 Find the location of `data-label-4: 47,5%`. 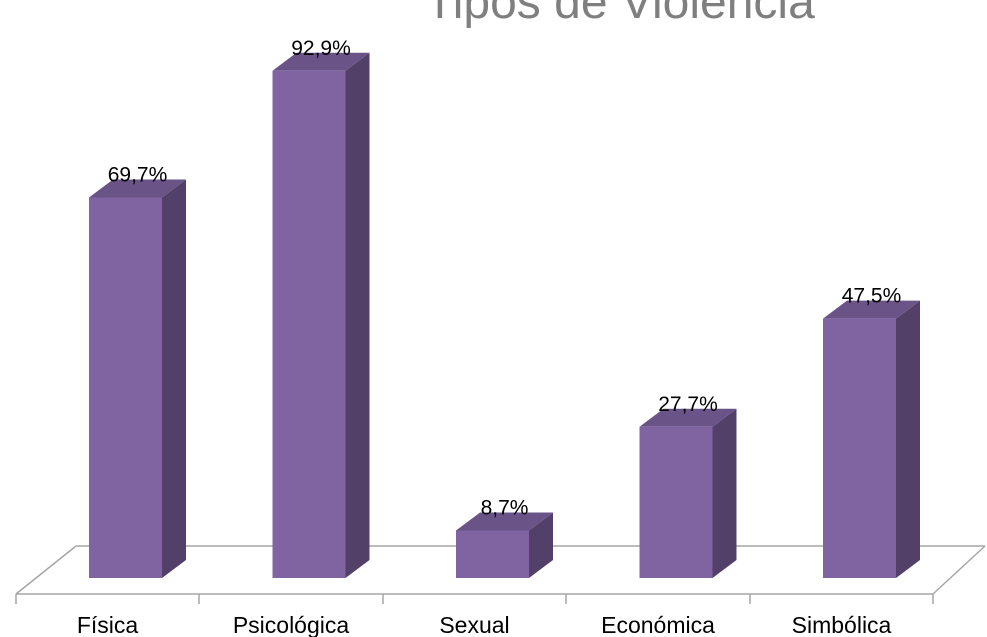

data-label-4: 47,5% is located at coordinates (872, 296).